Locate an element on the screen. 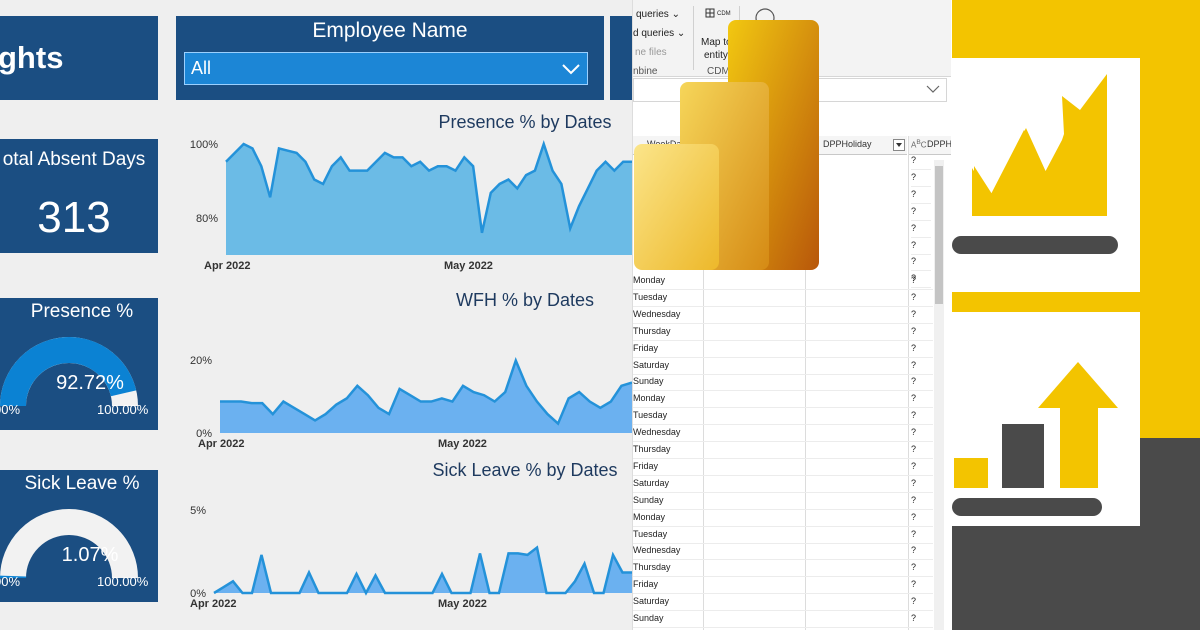 The height and width of the screenshot is (630, 1200). cdm-group-label: CDM is located at coordinates (718, 71).